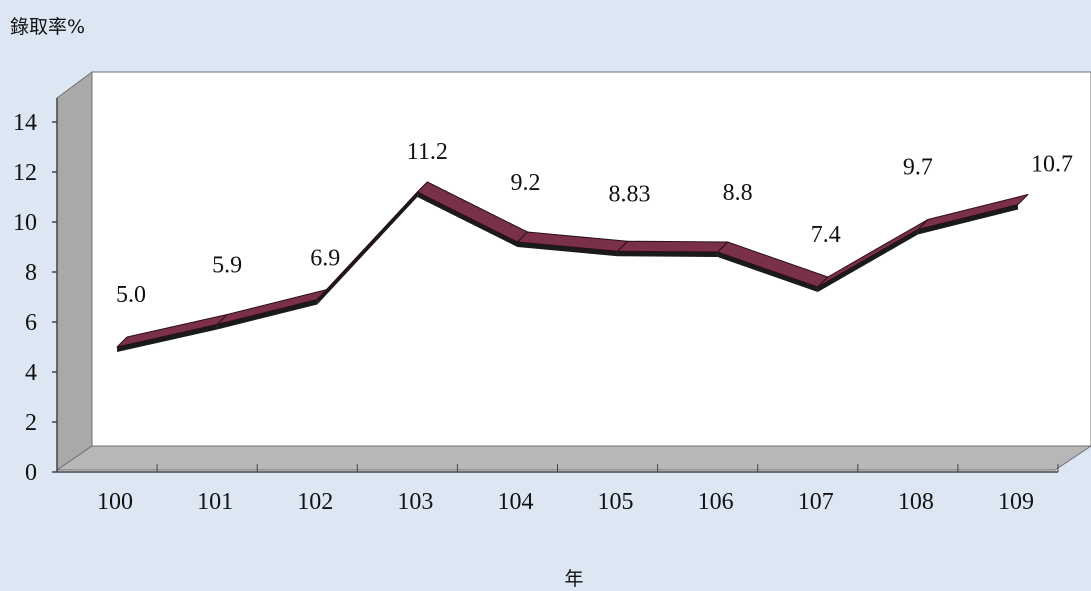  I want to click on x-tick-label: 106, so click(716, 502).